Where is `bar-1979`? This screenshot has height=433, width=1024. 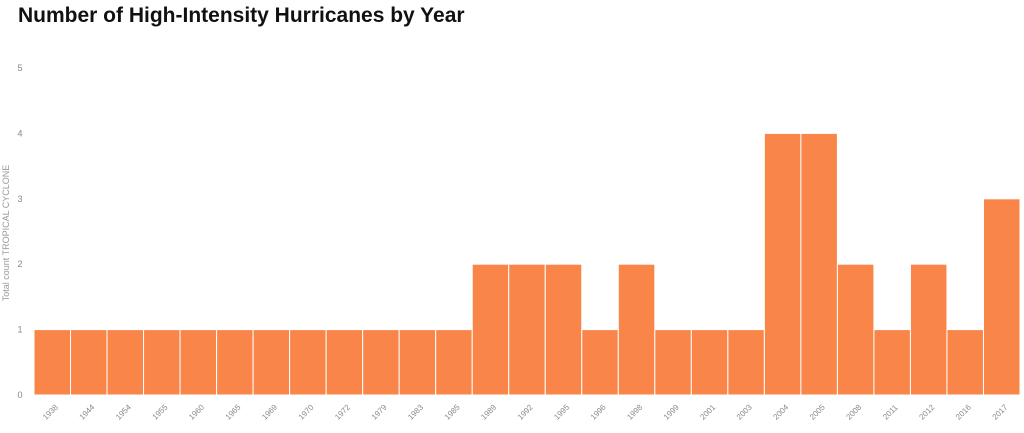 bar-1979 is located at coordinates (381, 362).